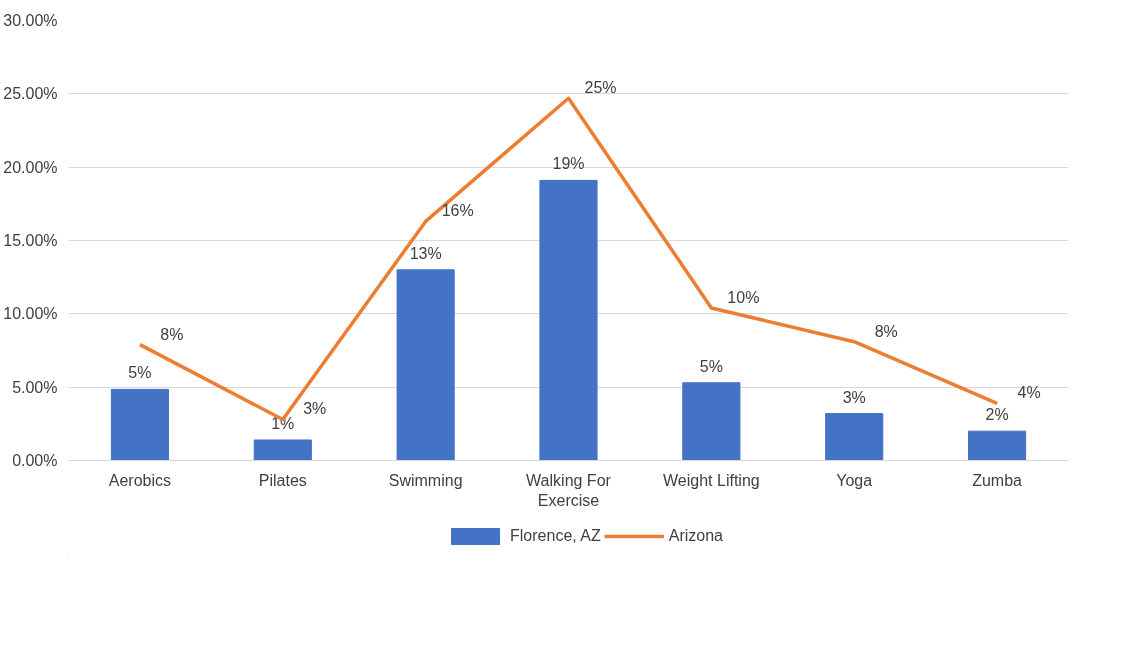 The width and height of the screenshot is (1144, 664). I want to click on data-label: 16%, so click(457, 211).